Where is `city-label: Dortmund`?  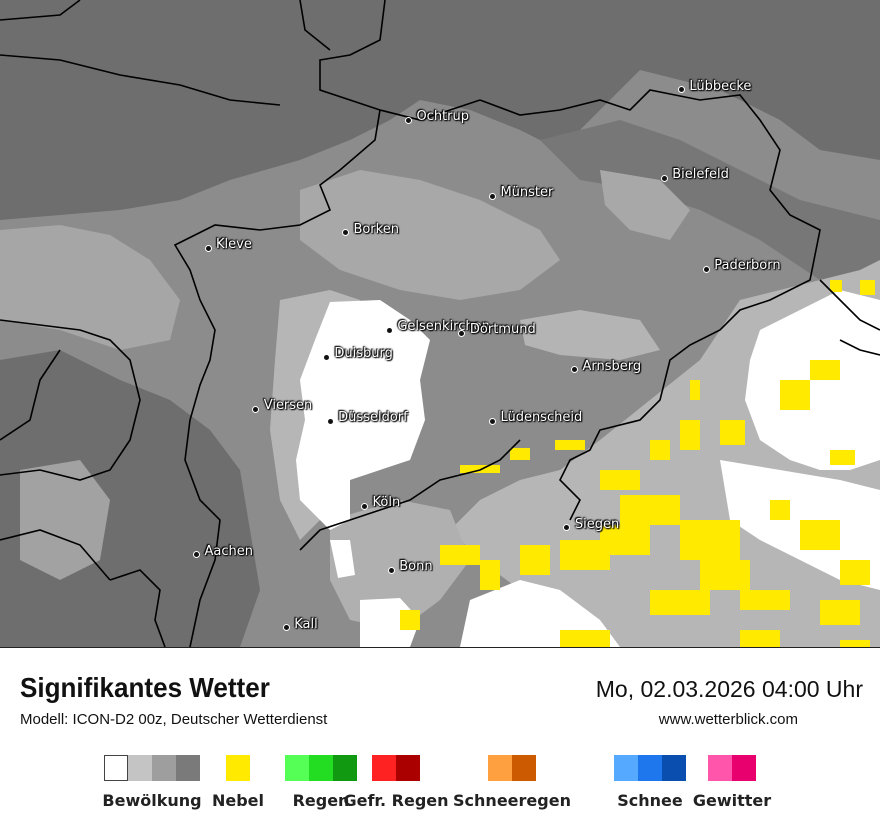
city-label: Dortmund is located at coordinates (502, 330).